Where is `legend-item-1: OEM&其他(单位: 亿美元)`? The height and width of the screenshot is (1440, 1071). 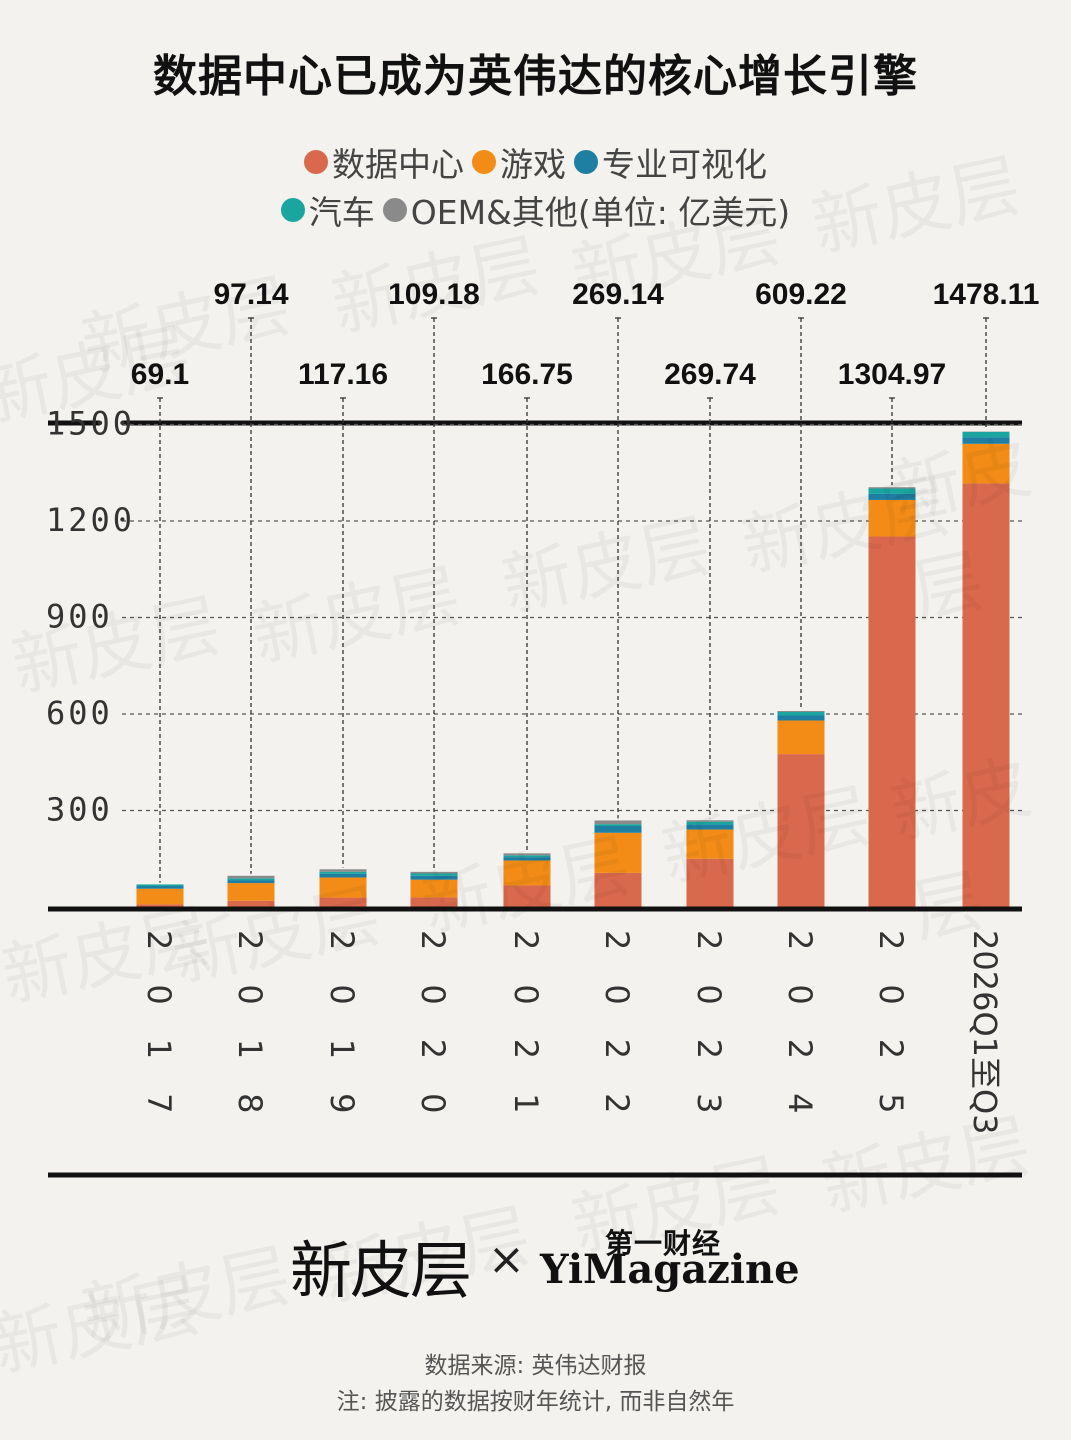
legend-item-1: OEM&其他(单位: 亿美元) is located at coordinates (586, 210).